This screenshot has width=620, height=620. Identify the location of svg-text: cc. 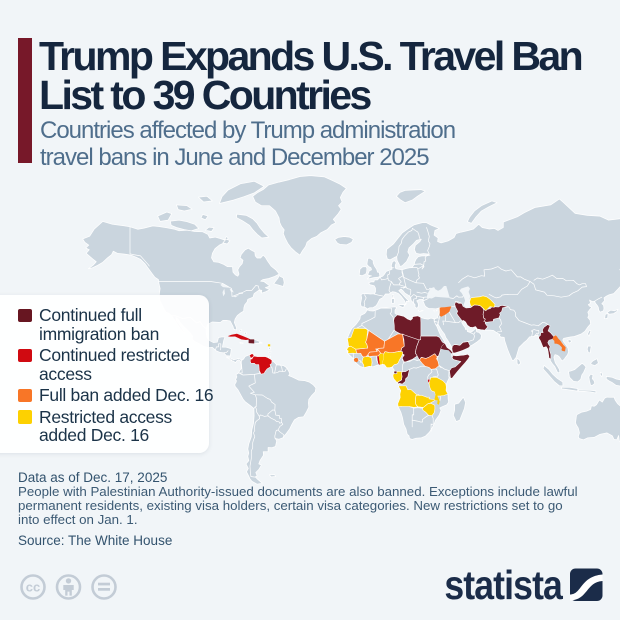
(33, 587).